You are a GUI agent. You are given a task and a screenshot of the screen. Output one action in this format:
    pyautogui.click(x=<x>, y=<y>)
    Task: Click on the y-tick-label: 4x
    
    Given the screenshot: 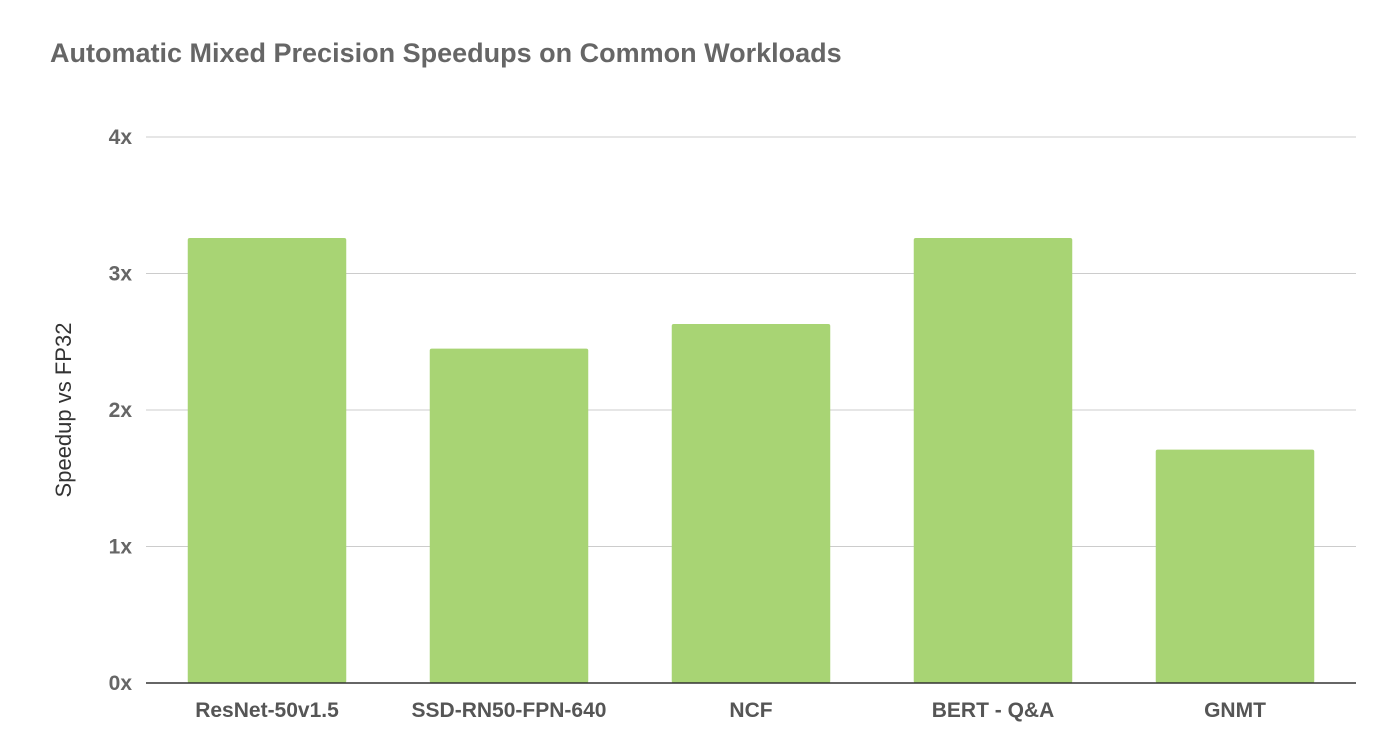 What is the action you would take?
    pyautogui.click(x=121, y=137)
    